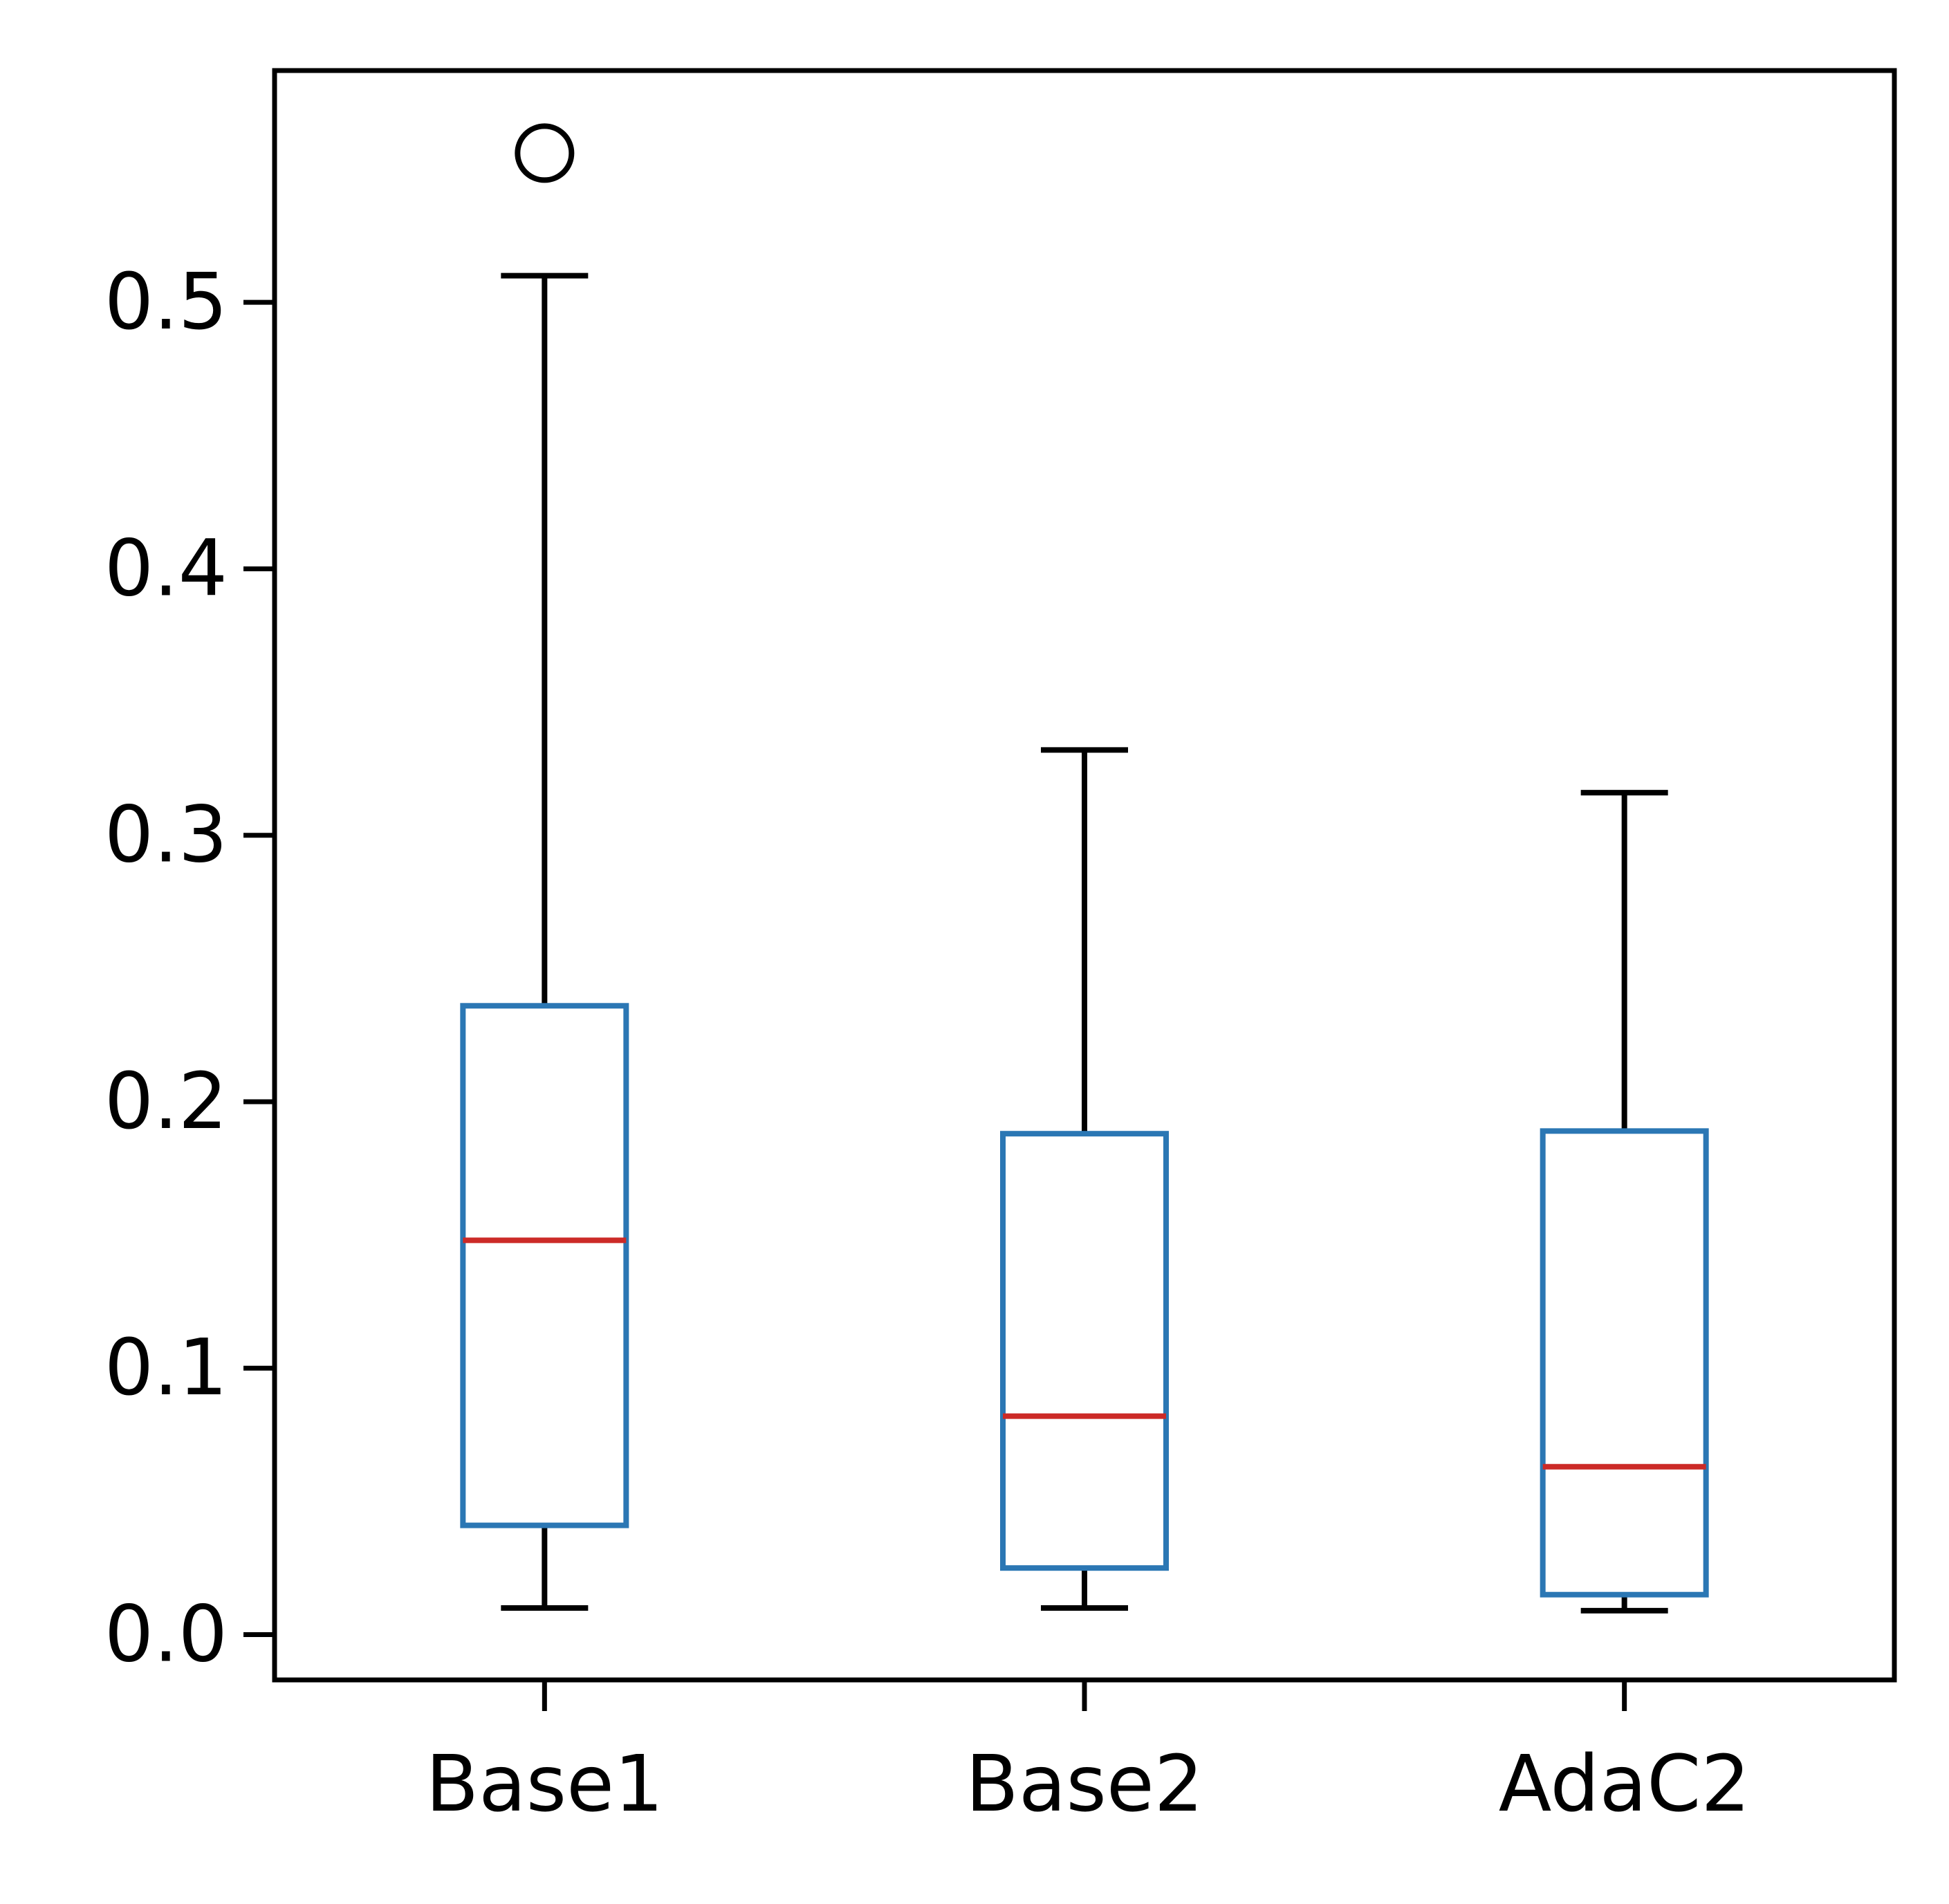 The width and height of the screenshot is (1949, 1904). Describe the element at coordinates (166, 1102) in the screenshot. I see `y-tick-label: 0.2` at that location.